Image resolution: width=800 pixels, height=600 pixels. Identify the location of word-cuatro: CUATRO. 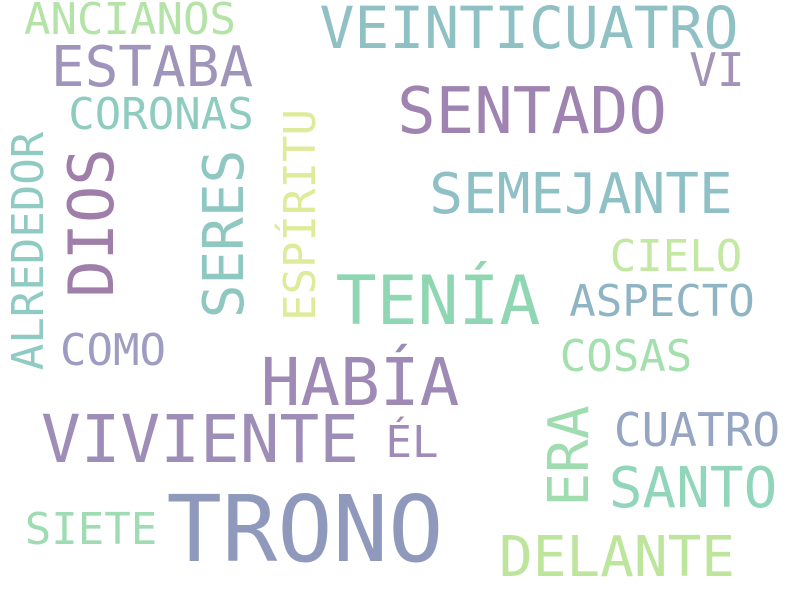
(697, 430).